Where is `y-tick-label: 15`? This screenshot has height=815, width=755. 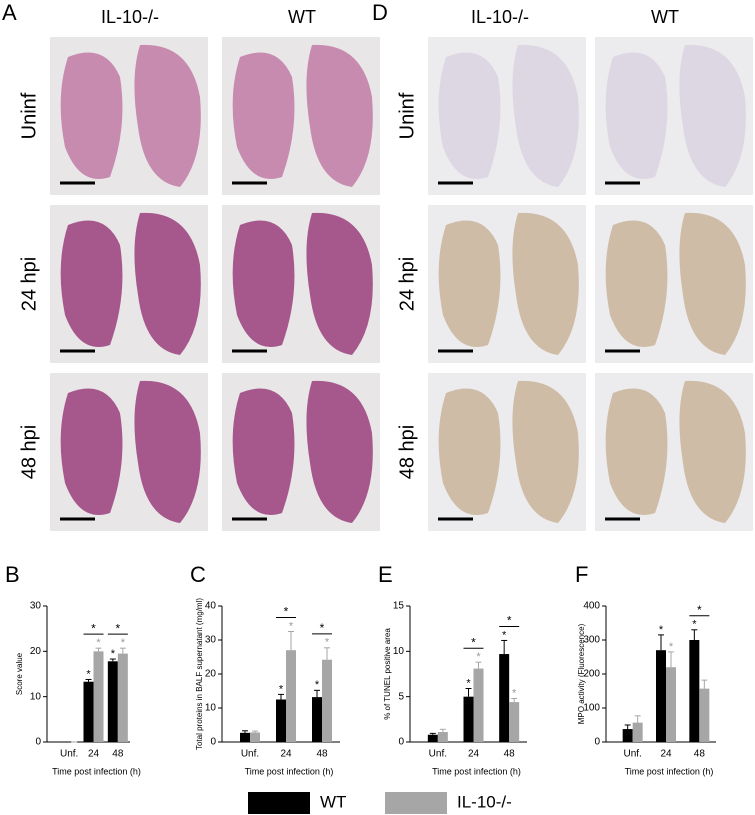
y-tick-label: 15 is located at coordinates (399, 606).